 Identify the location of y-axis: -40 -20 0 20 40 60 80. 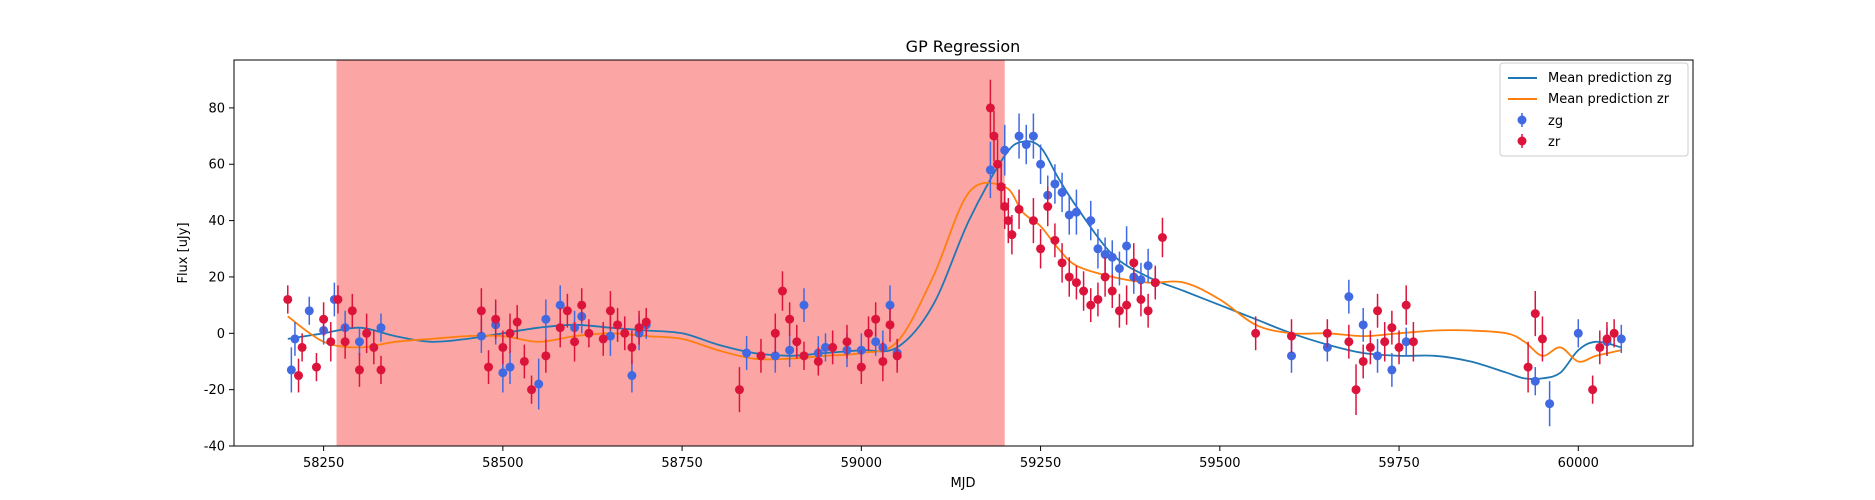
(219, 278).